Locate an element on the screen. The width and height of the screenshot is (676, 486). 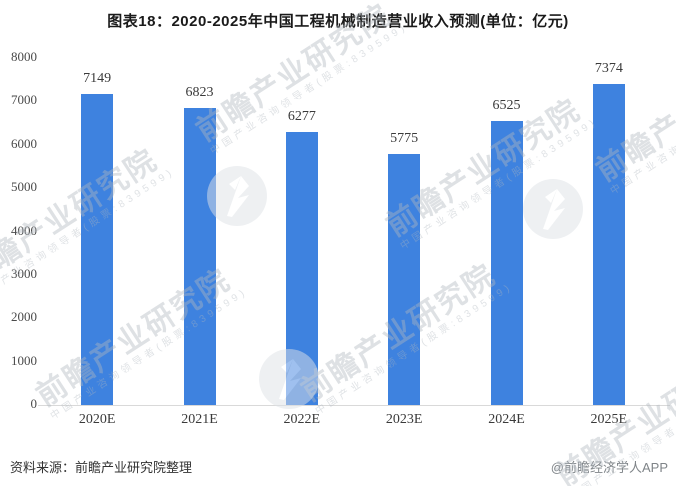
x-axis-line is located at coordinates (354, 405).